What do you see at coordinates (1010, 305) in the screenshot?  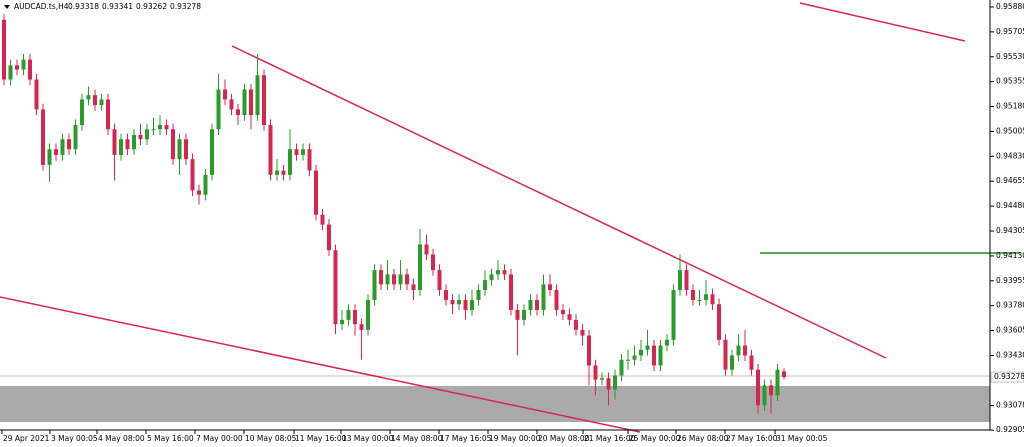 I see `y-tick-label: 0.93780` at bounding box center [1010, 305].